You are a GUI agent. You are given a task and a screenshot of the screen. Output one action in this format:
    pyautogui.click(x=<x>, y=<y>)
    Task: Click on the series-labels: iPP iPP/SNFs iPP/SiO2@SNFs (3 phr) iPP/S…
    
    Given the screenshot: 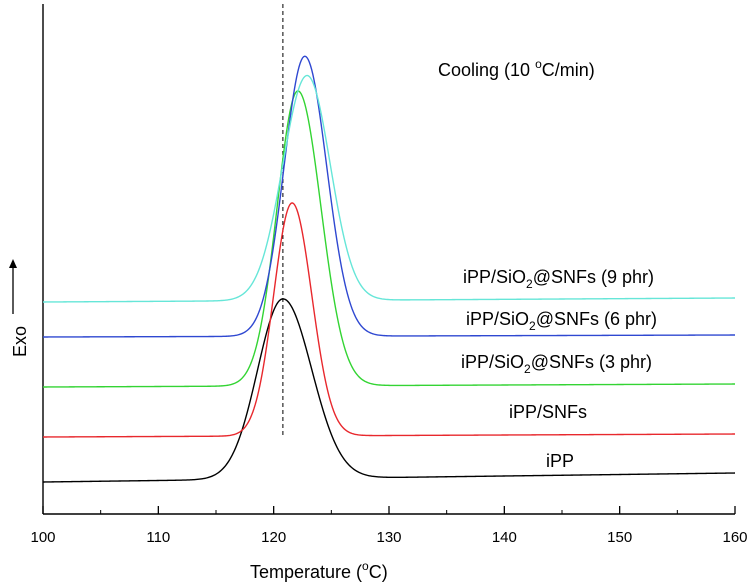 What is the action you would take?
    pyautogui.click(x=559, y=369)
    